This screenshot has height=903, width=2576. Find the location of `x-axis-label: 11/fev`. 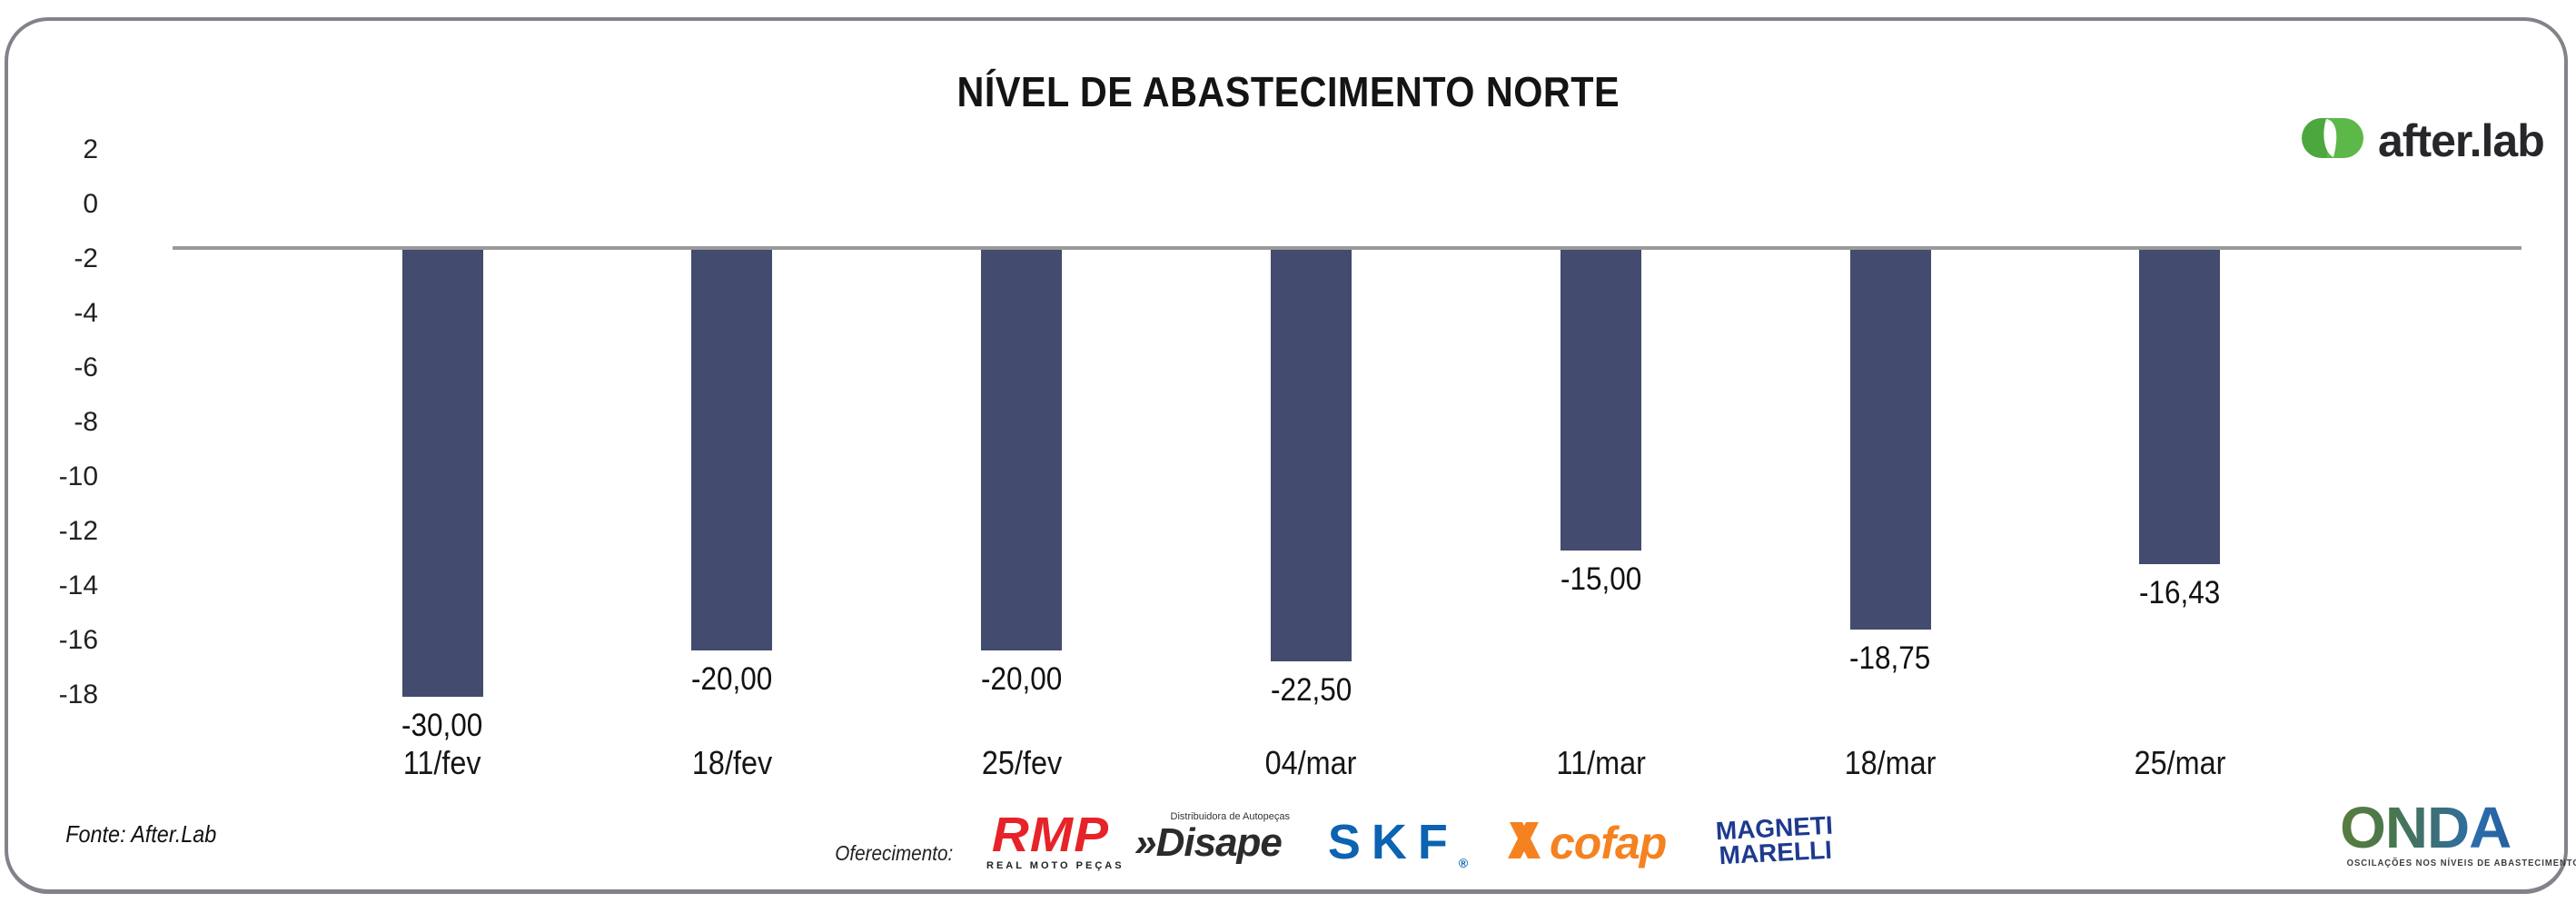

x-axis-label: 11/fev is located at coordinates (442, 762).